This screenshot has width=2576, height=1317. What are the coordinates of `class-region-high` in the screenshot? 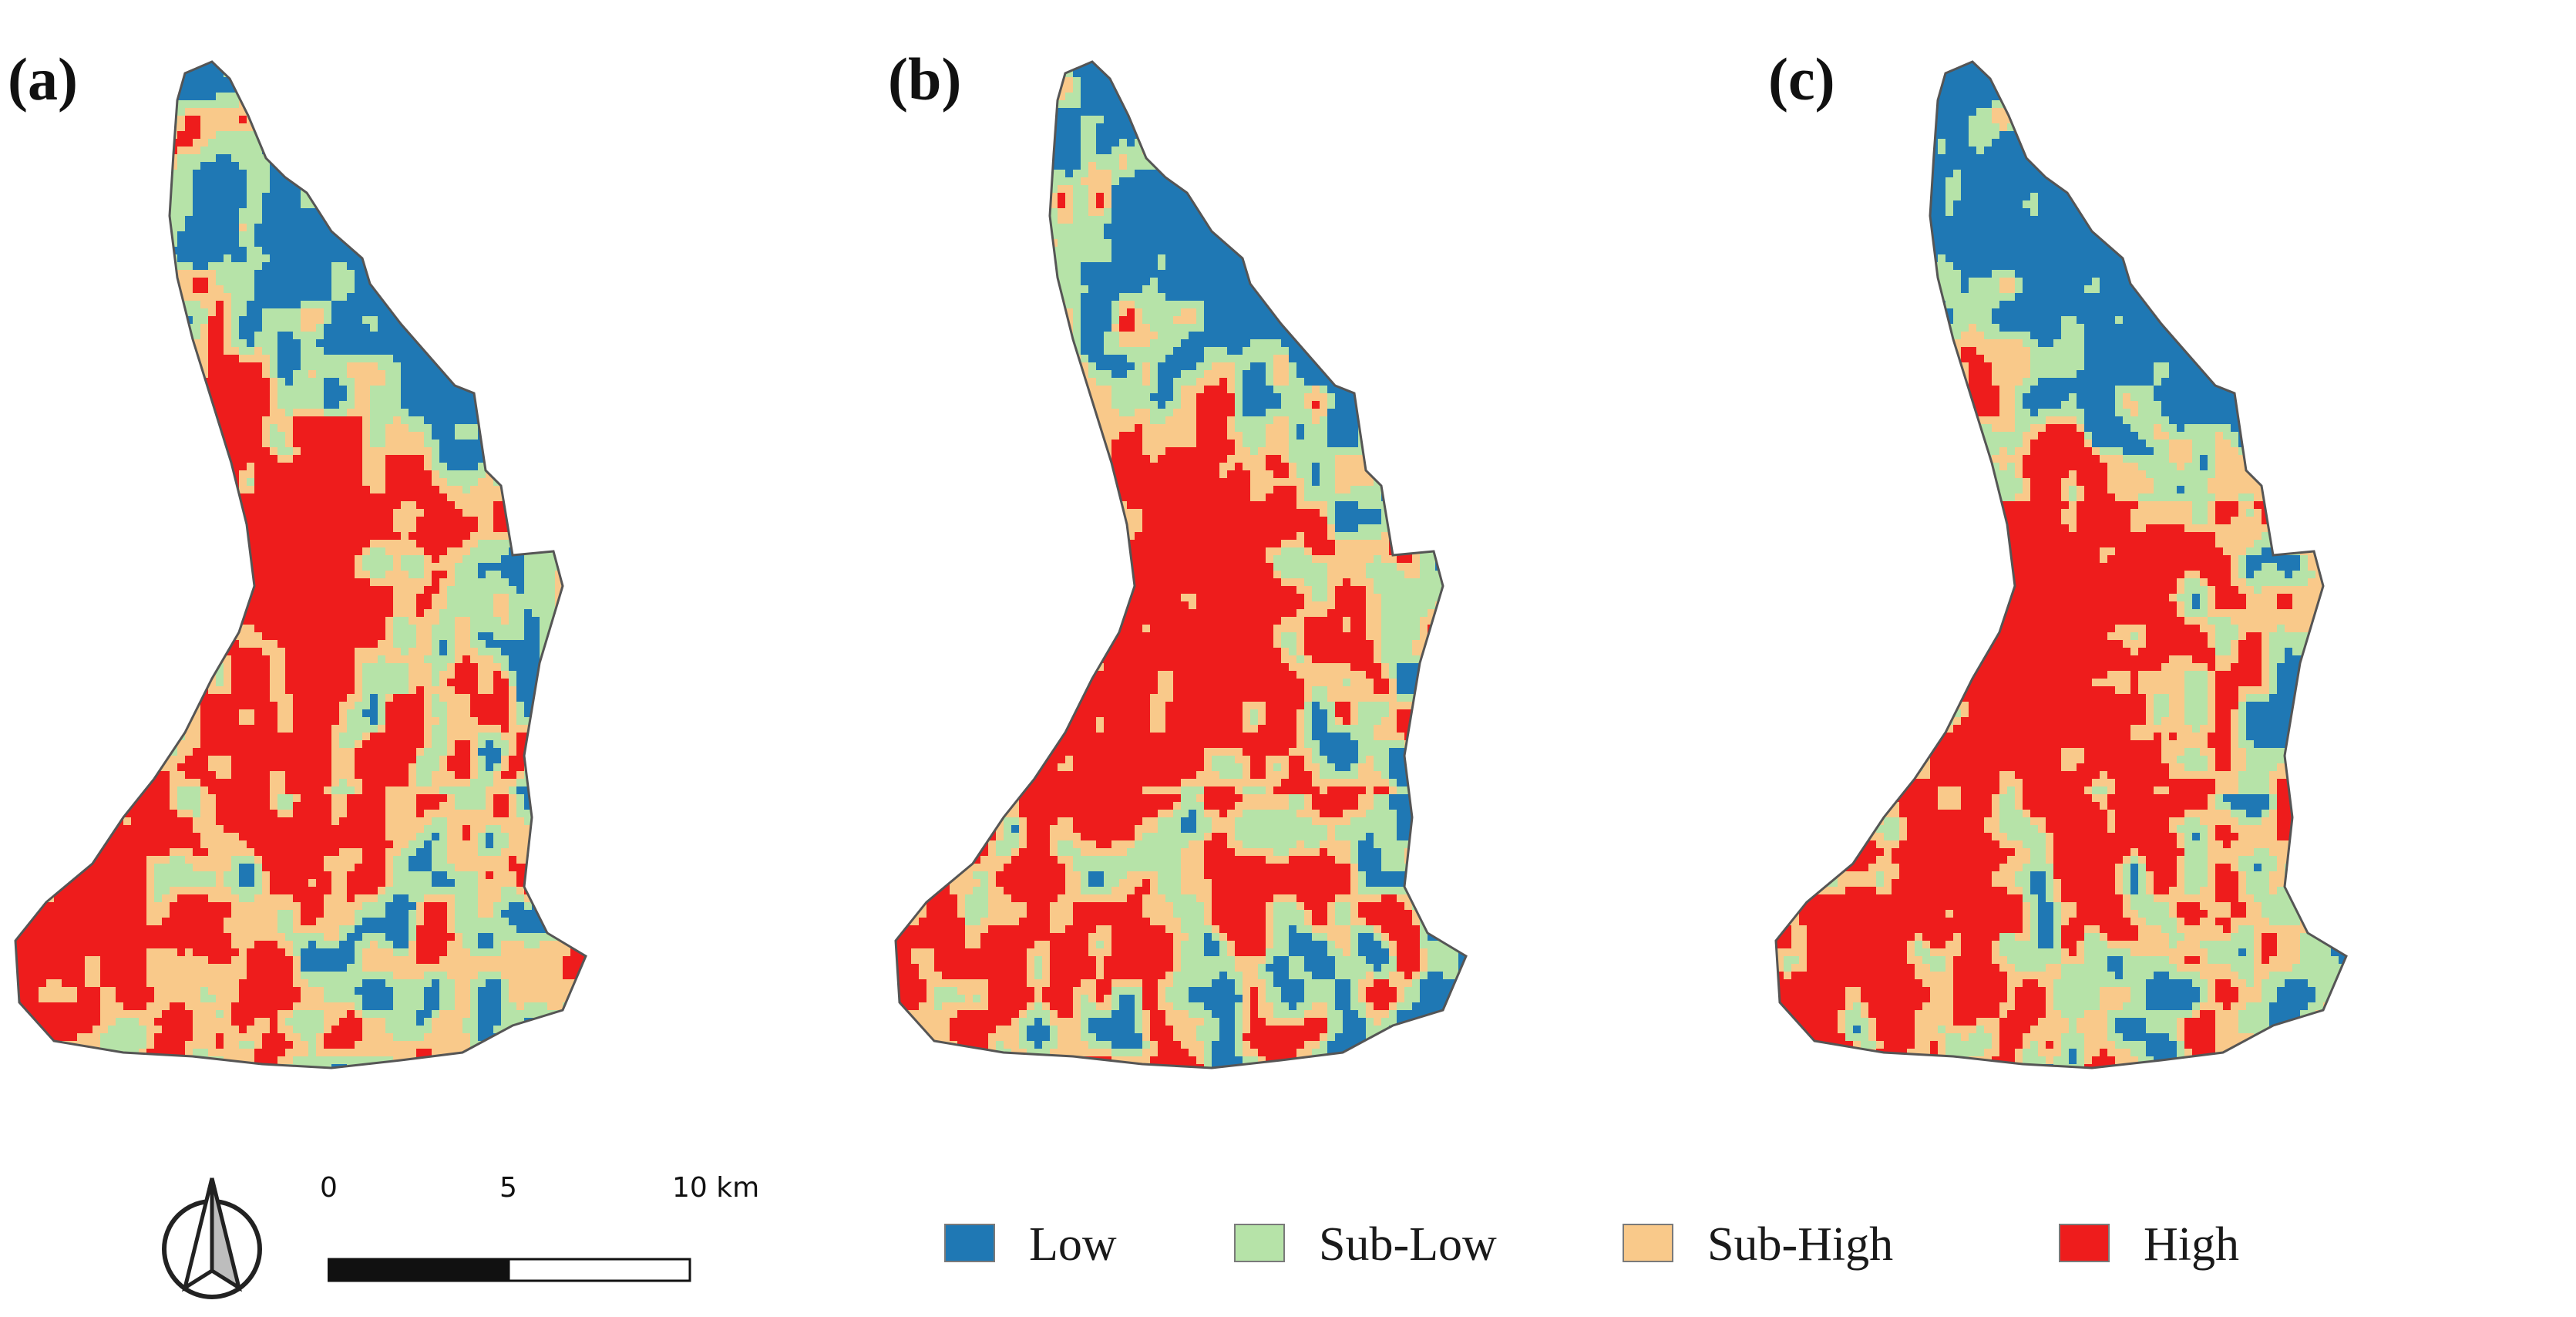 It's located at (2061, 707).